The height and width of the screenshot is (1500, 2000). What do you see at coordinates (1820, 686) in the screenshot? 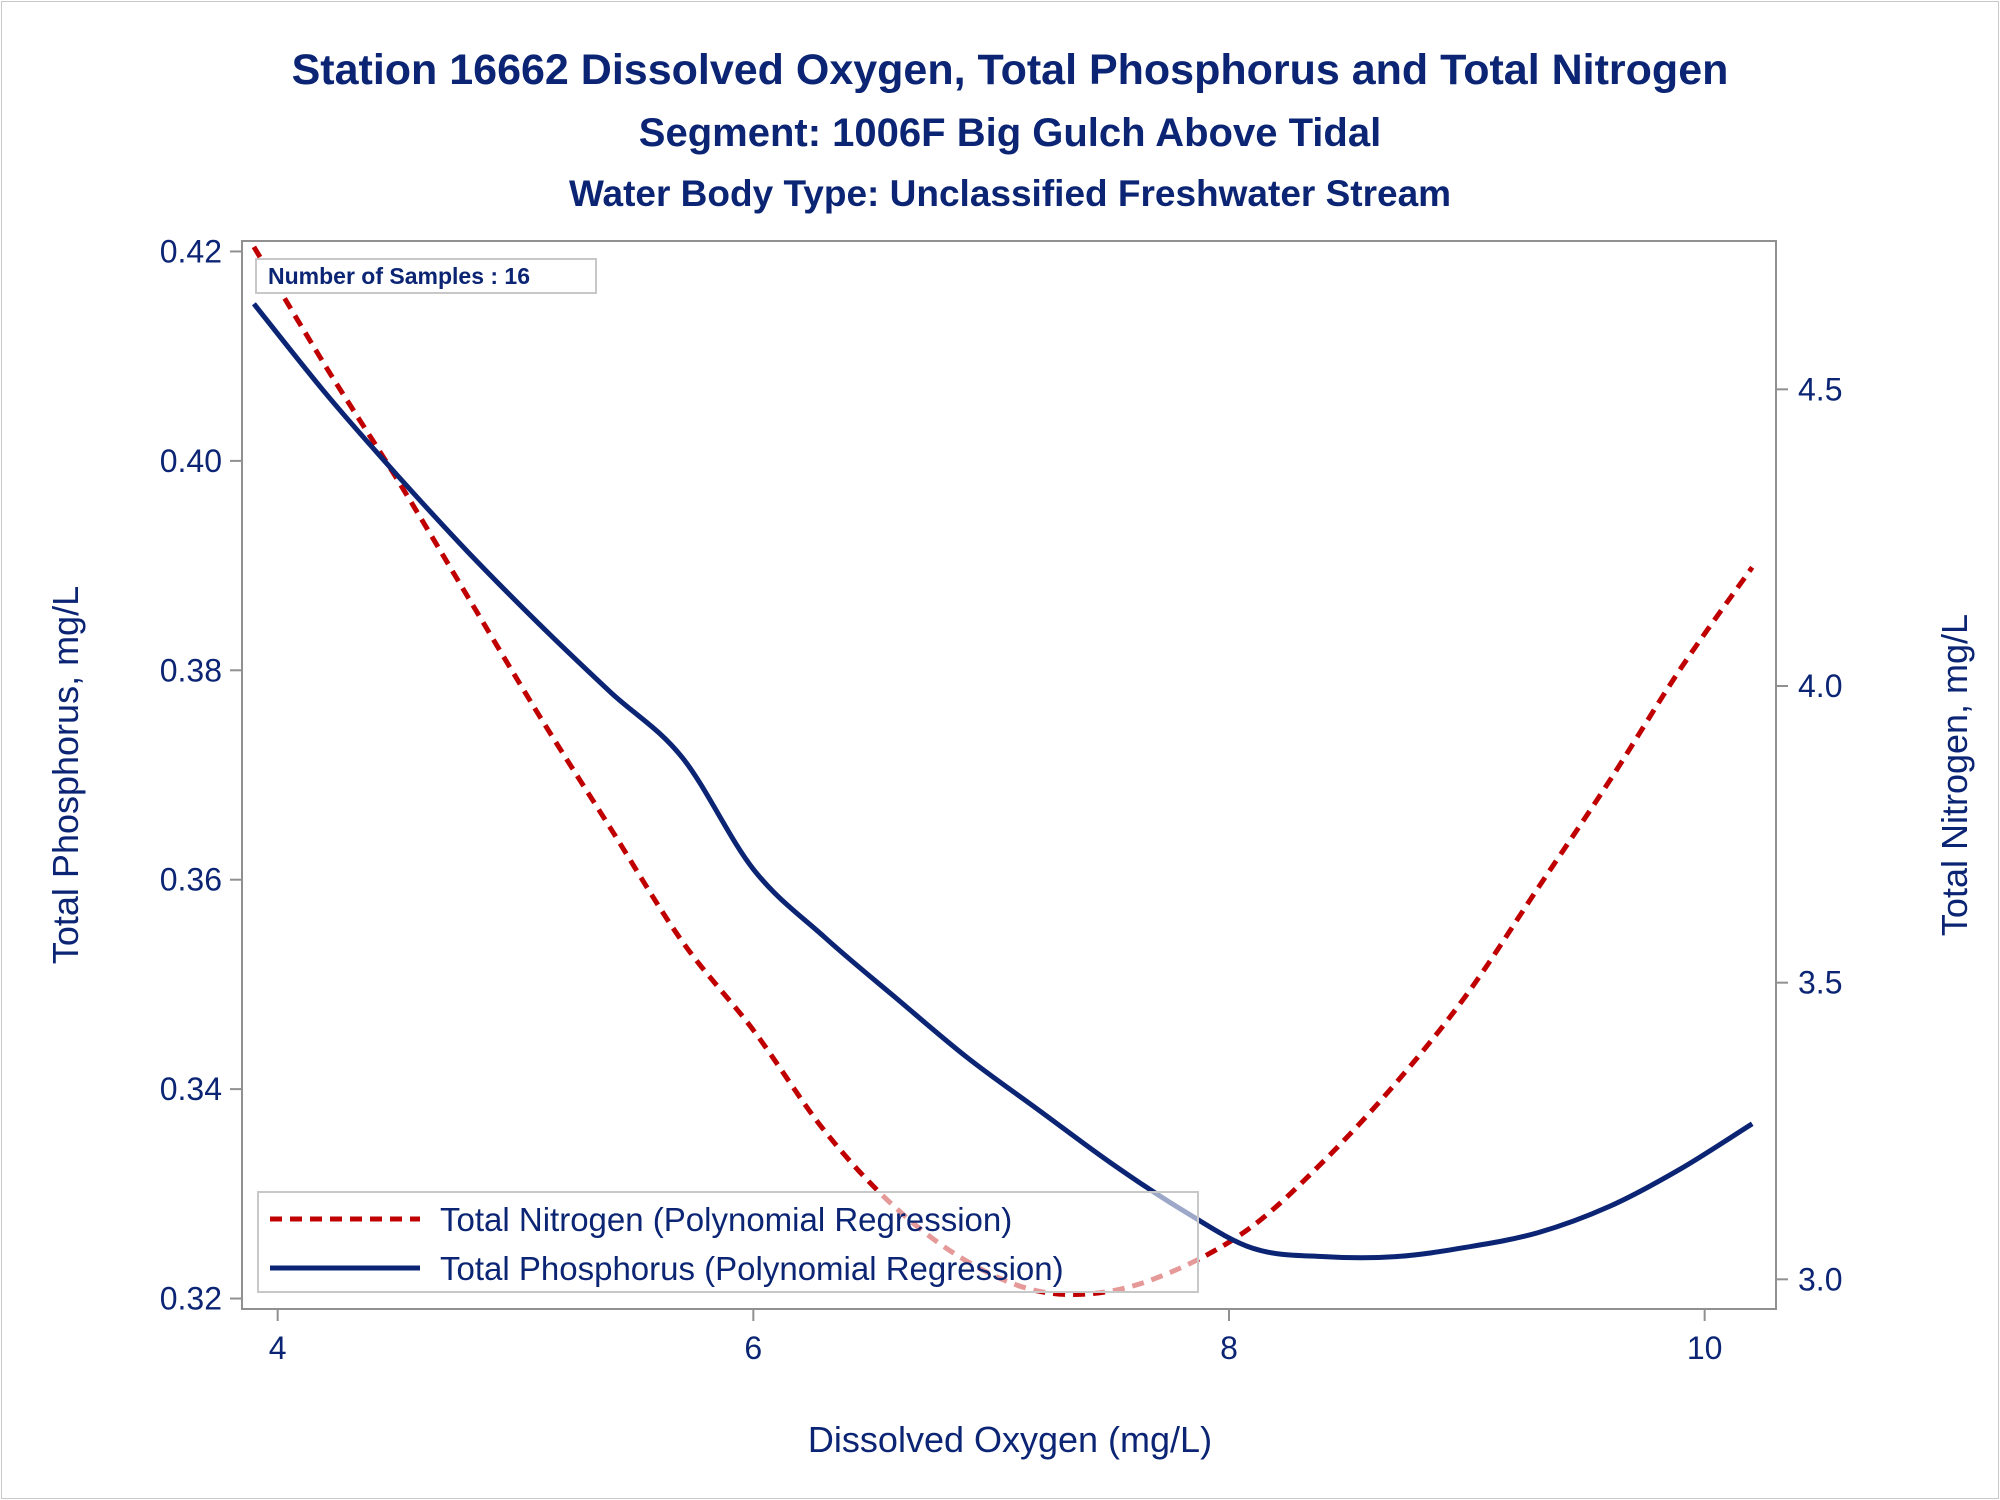
I see `y2-tick-label: 4.0` at bounding box center [1820, 686].